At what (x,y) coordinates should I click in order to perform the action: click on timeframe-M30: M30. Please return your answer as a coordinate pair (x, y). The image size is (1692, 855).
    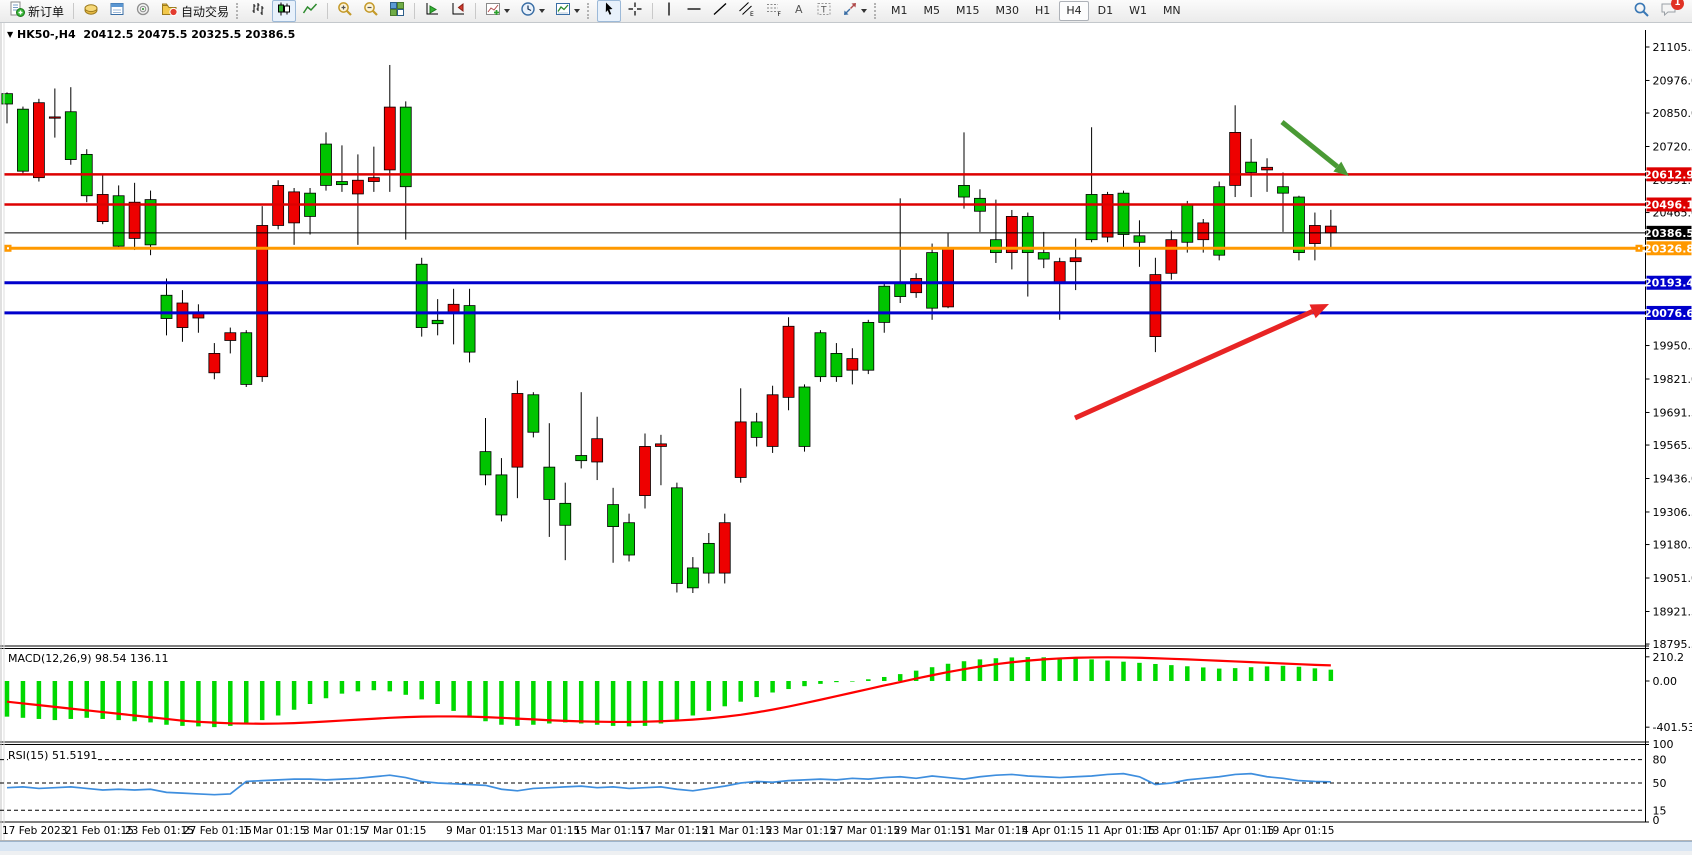
    Looking at the image, I should click on (1008, 11).